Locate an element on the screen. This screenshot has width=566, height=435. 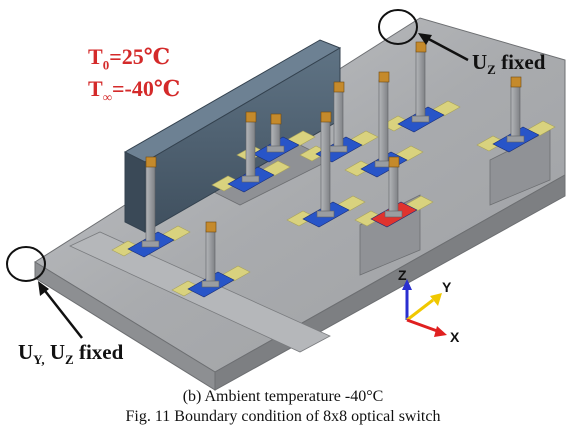
axis-triad: Z Y X is located at coordinates (429, 306).